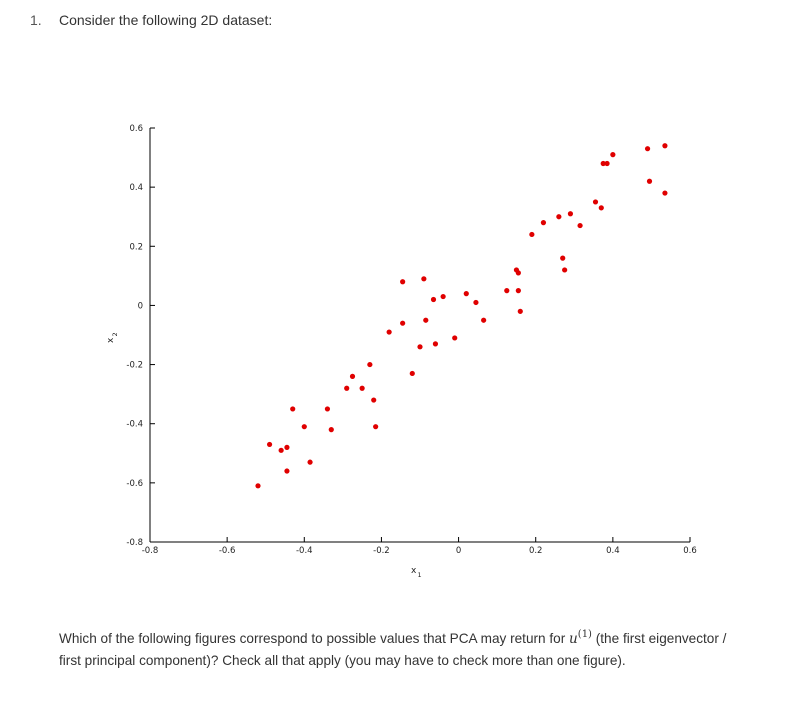  I want to click on y-tick-label: 0.2, so click(136, 247).